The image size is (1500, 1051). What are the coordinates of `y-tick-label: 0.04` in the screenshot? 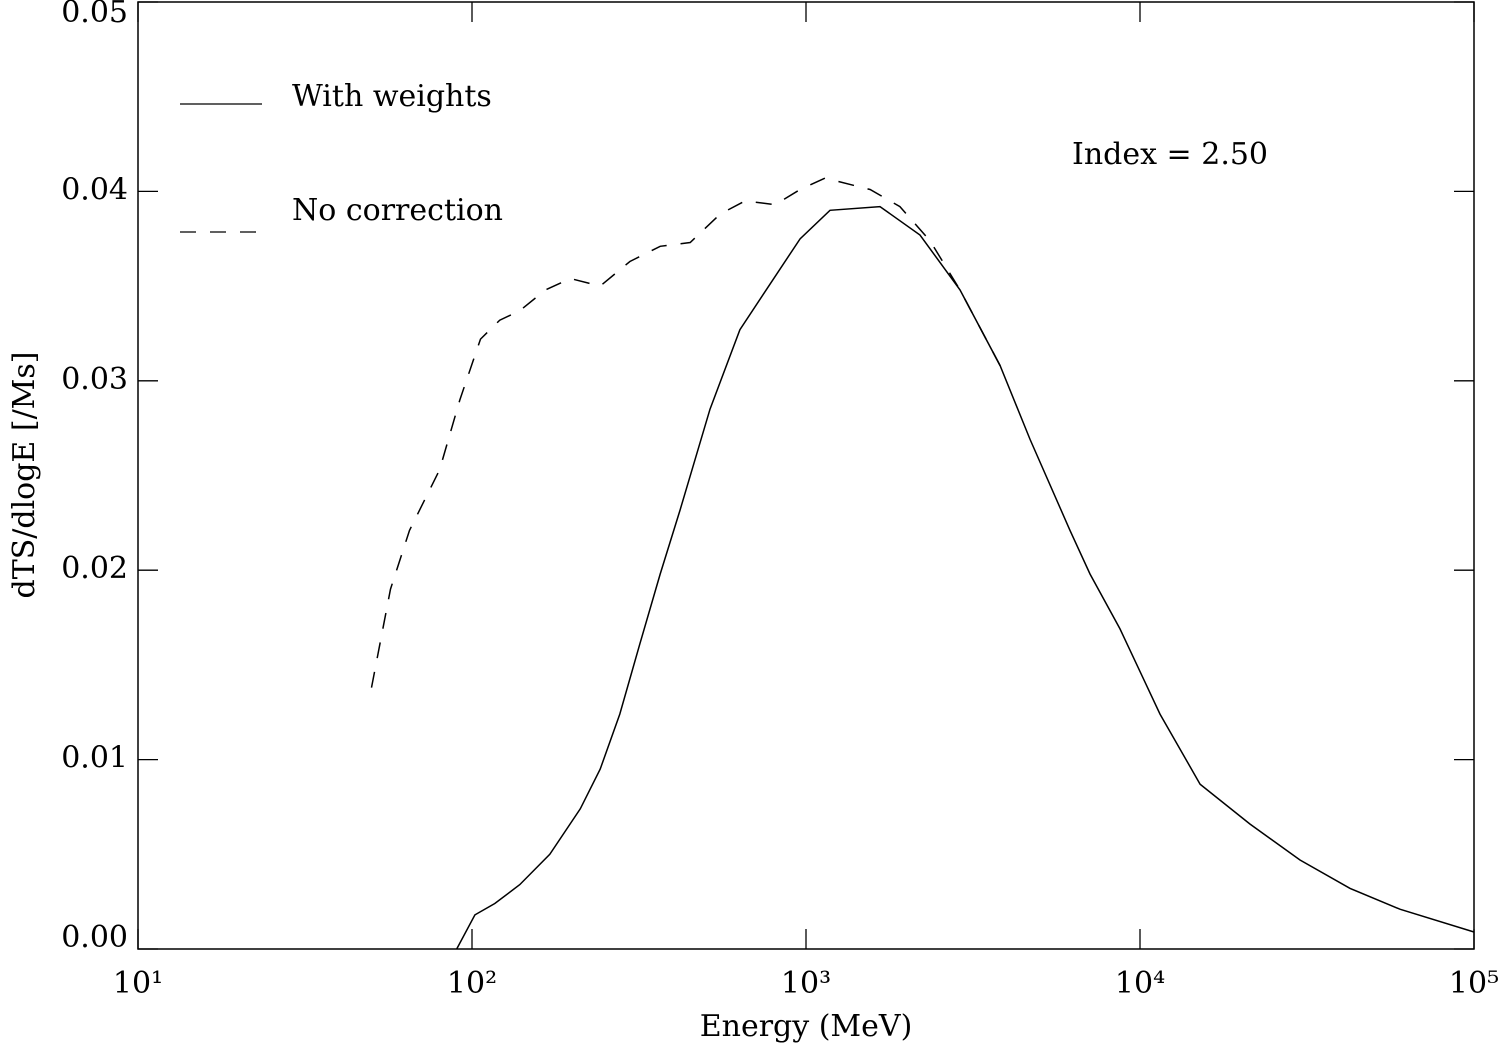 It's located at (94, 189).